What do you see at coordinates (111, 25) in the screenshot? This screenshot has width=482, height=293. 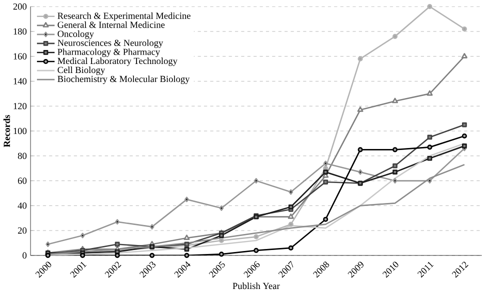 I see `legend-label: General & Internal Medicine` at bounding box center [111, 25].